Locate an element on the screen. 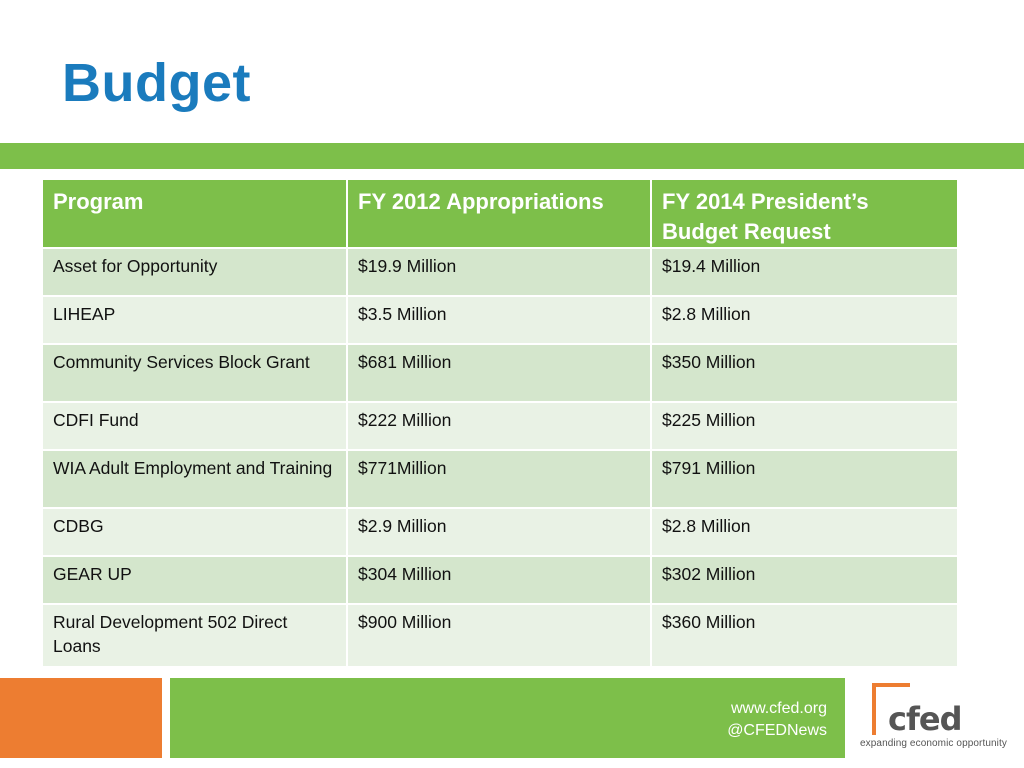  fy2014-cell: $225 Million is located at coordinates (804, 426).